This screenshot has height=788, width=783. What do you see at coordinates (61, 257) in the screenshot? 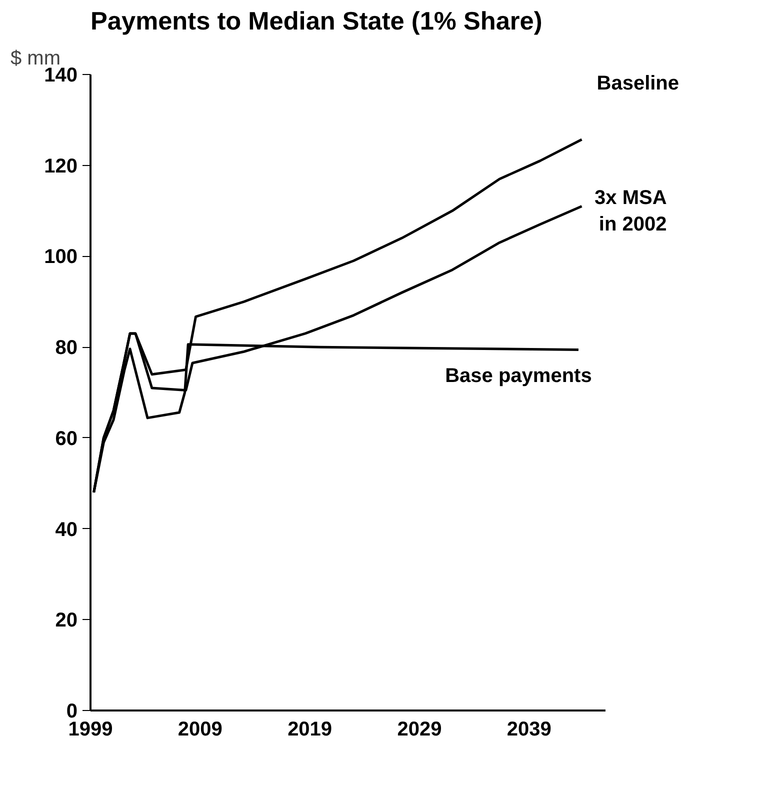
I see `y-tick-label: 100` at bounding box center [61, 257].